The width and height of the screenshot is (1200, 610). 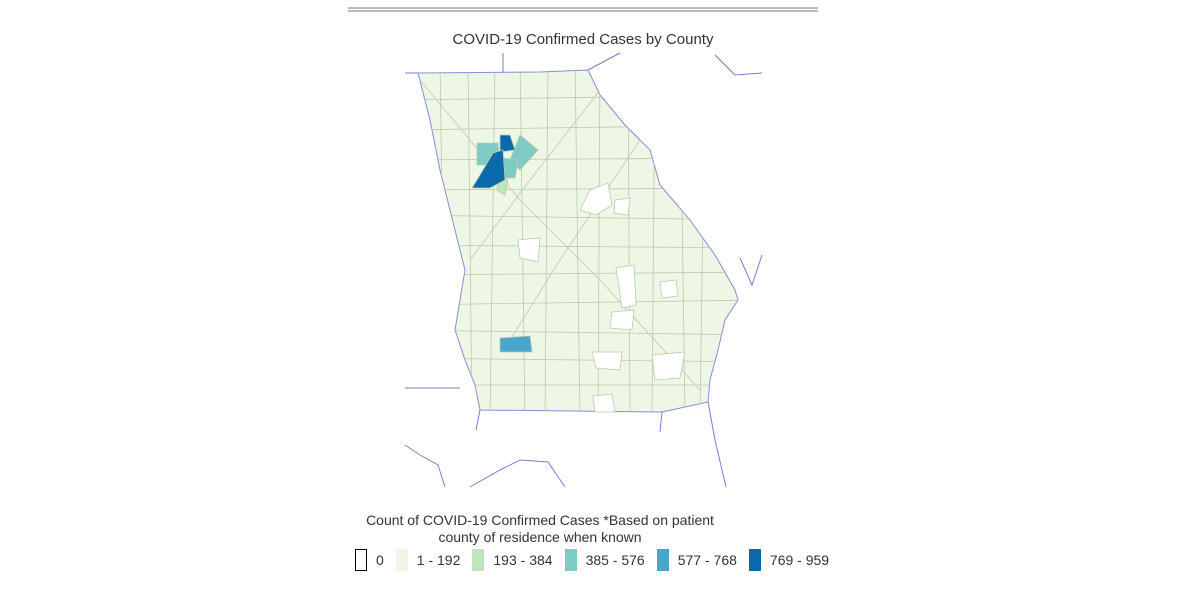 What do you see at coordinates (523, 560) in the screenshot?
I see `legend-label: 193 - 384` at bounding box center [523, 560].